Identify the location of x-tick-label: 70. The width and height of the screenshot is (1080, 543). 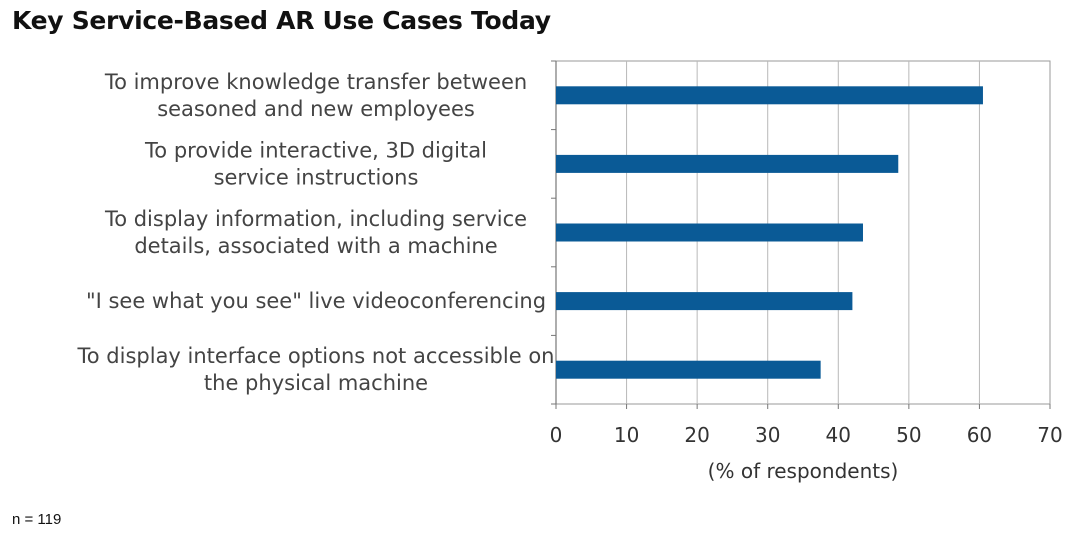
(1049, 435).